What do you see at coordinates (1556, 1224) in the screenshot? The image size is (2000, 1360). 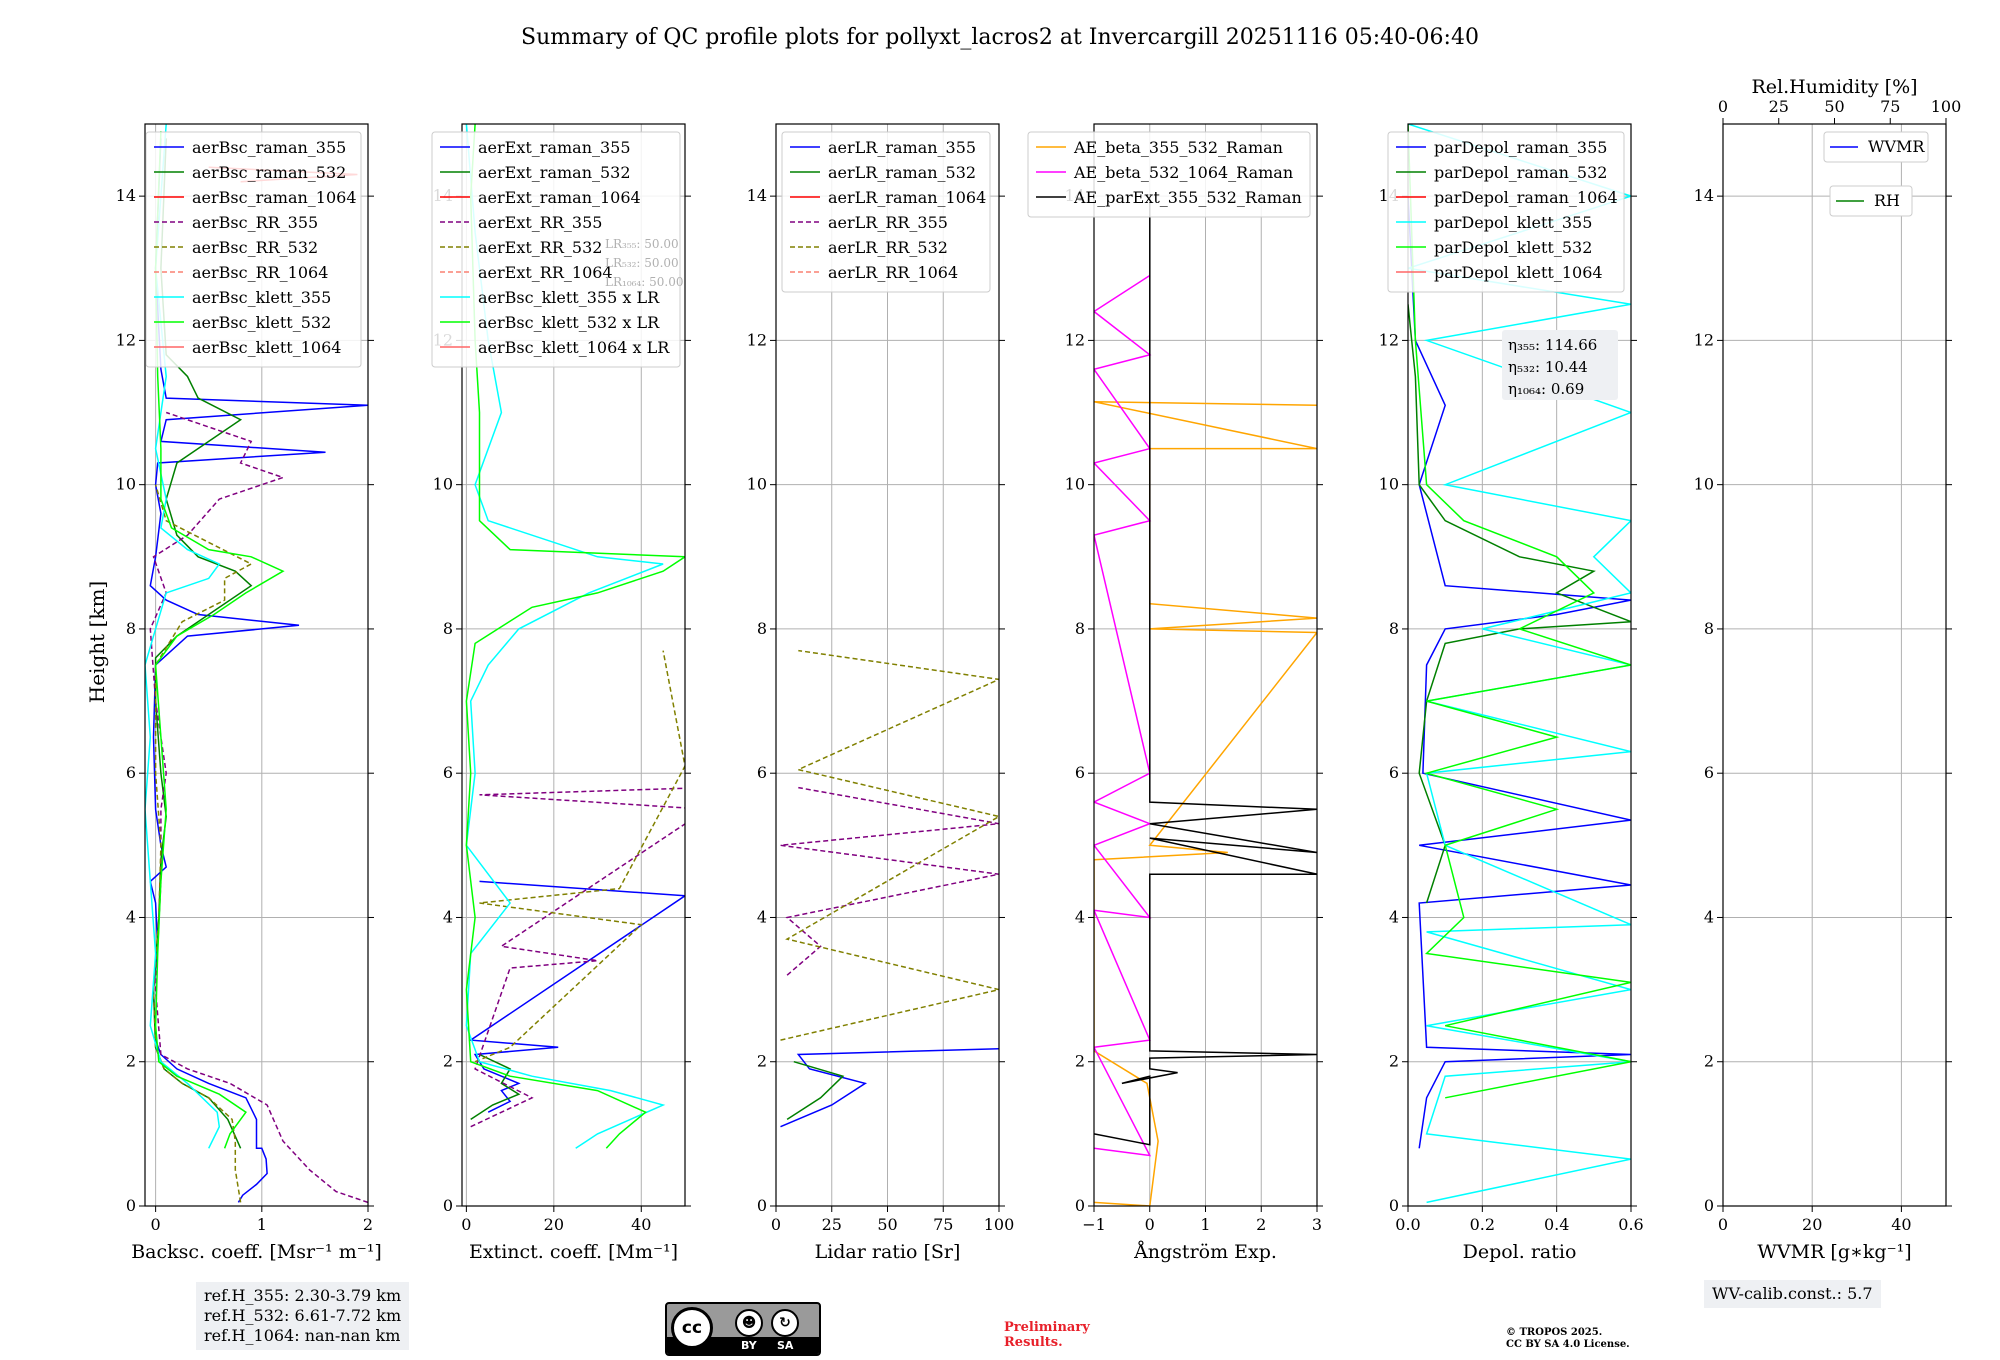 I see `x-tick-label-5-2: 0.4` at bounding box center [1556, 1224].